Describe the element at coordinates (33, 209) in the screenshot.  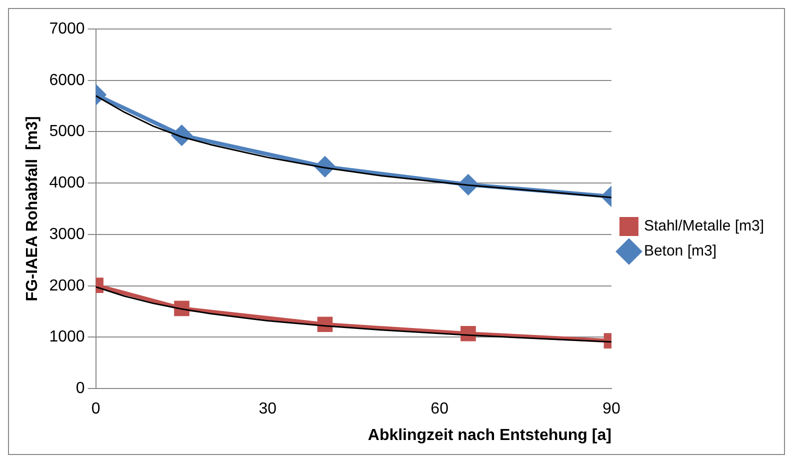
I see `y-axis-title: FG-IAEA Rohabfall [m3]` at that location.